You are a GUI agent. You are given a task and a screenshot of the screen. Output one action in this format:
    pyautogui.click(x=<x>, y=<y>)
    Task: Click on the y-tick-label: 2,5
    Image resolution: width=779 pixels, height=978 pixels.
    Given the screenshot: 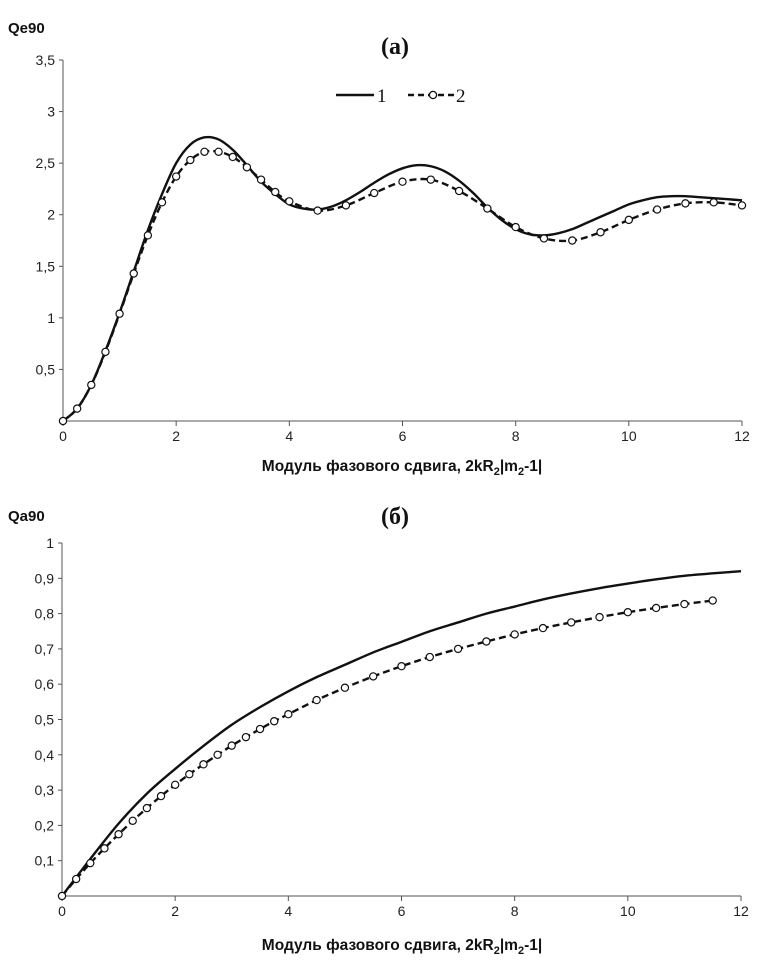 What is the action you would take?
    pyautogui.click(x=46, y=163)
    